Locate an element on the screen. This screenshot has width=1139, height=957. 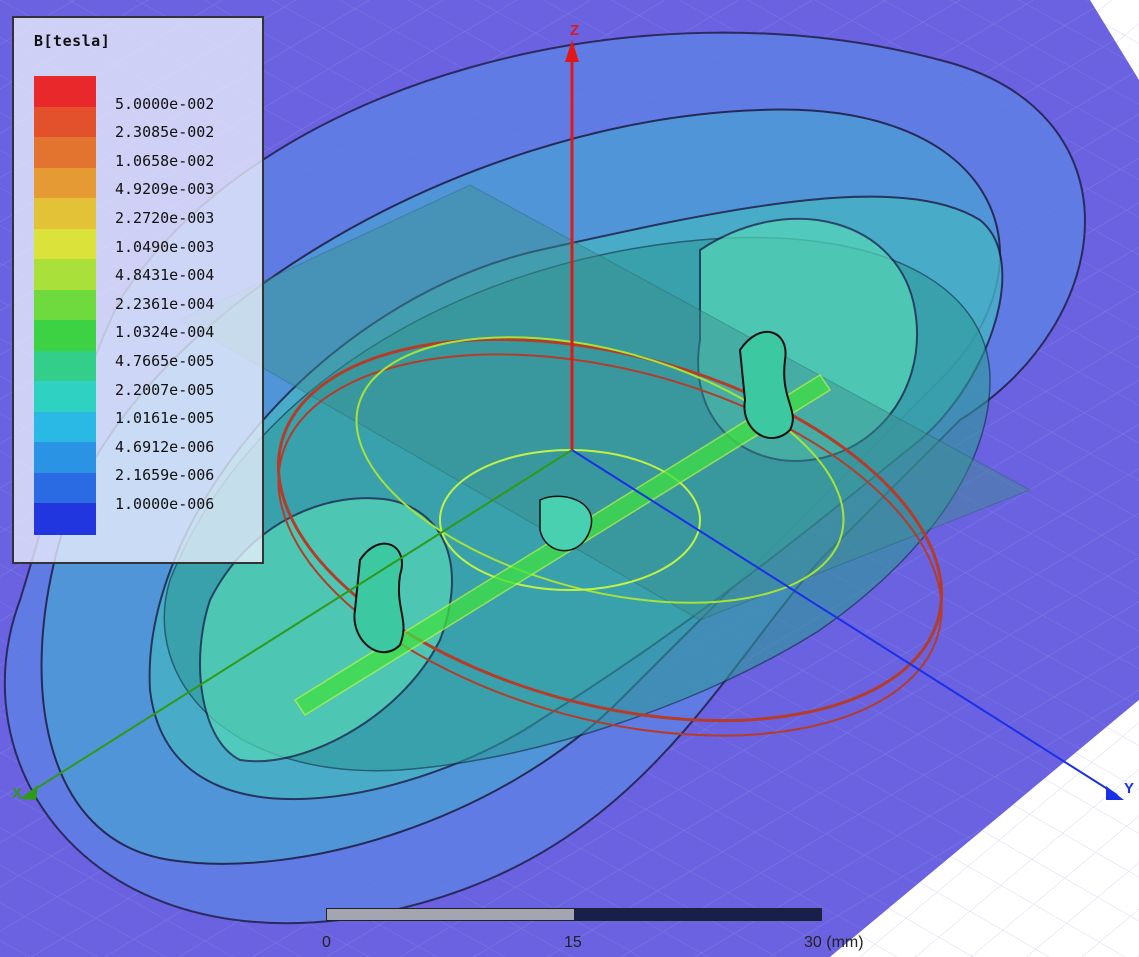
x-axis-arrowhead is located at coordinates (29, 792).